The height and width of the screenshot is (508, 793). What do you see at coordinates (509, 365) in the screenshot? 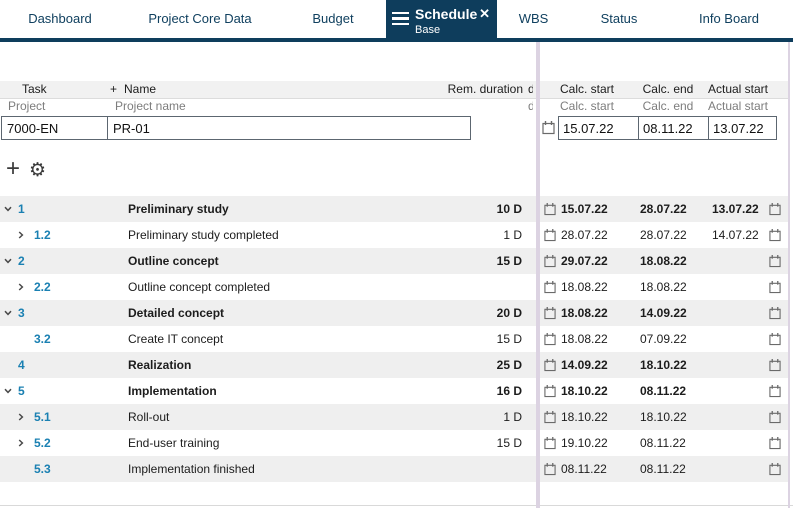
I see `rem-duration-cell: 25 D` at bounding box center [509, 365].